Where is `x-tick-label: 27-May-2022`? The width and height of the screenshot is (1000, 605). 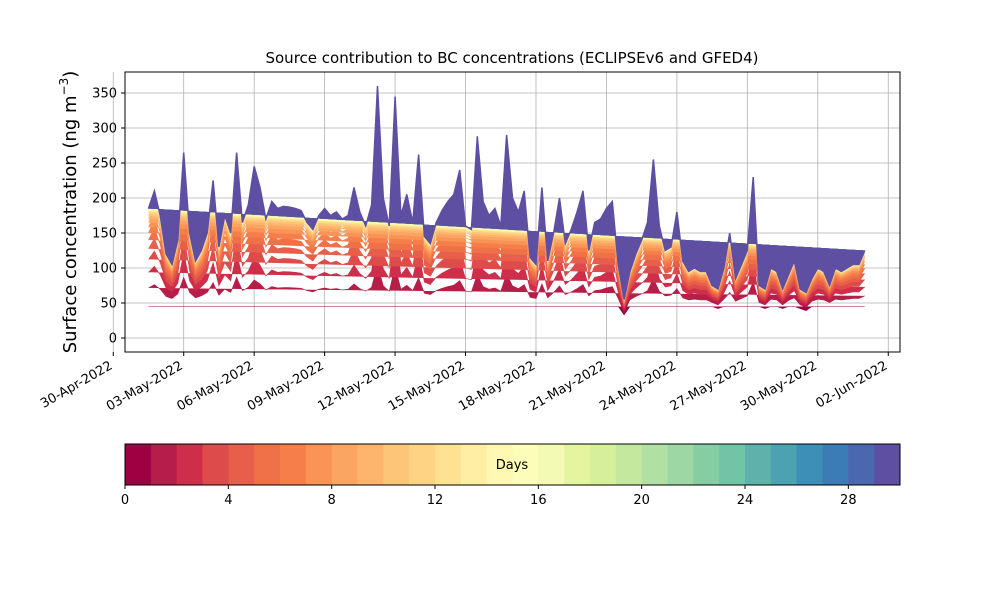 x-tick-label: 27-May-2022 is located at coordinates (709, 386).